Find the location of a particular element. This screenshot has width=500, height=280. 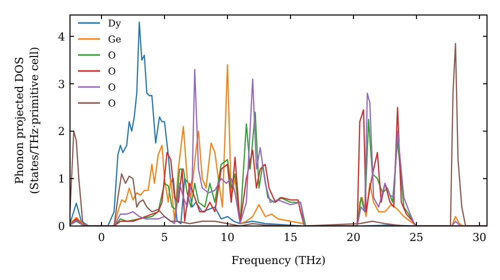

x-tick-label: 15 is located at coordinates (290, 237).